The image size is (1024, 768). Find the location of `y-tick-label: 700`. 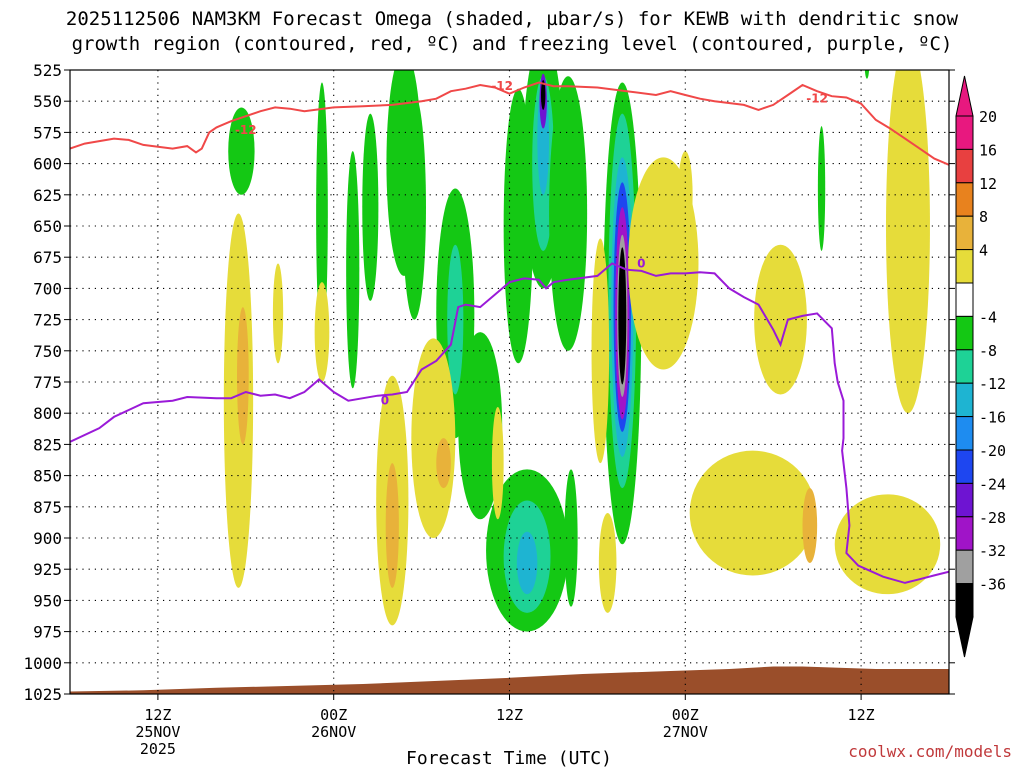

y-tick-label: 700 is located at coordinates (47, 288).